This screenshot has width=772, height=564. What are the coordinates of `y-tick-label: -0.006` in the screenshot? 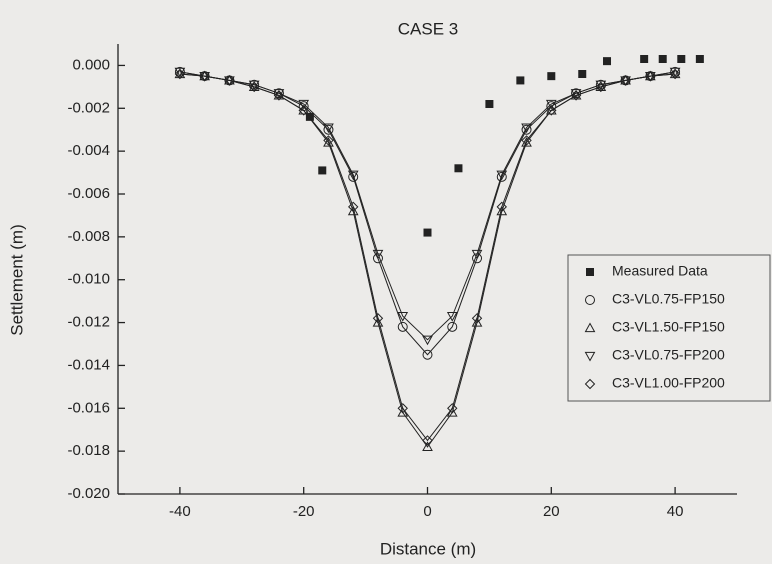 It's located at (88, 193).